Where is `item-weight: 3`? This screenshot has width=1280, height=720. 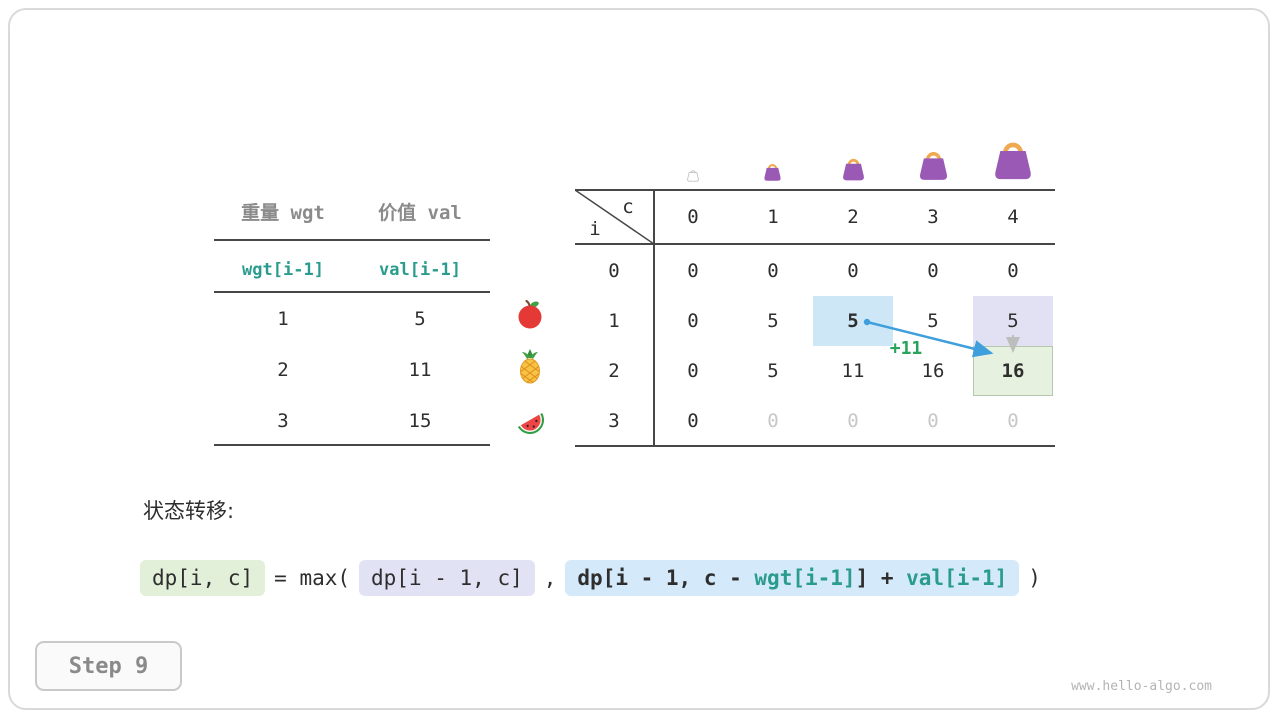
item-weight: 3 is located at coordinates (283, 421).